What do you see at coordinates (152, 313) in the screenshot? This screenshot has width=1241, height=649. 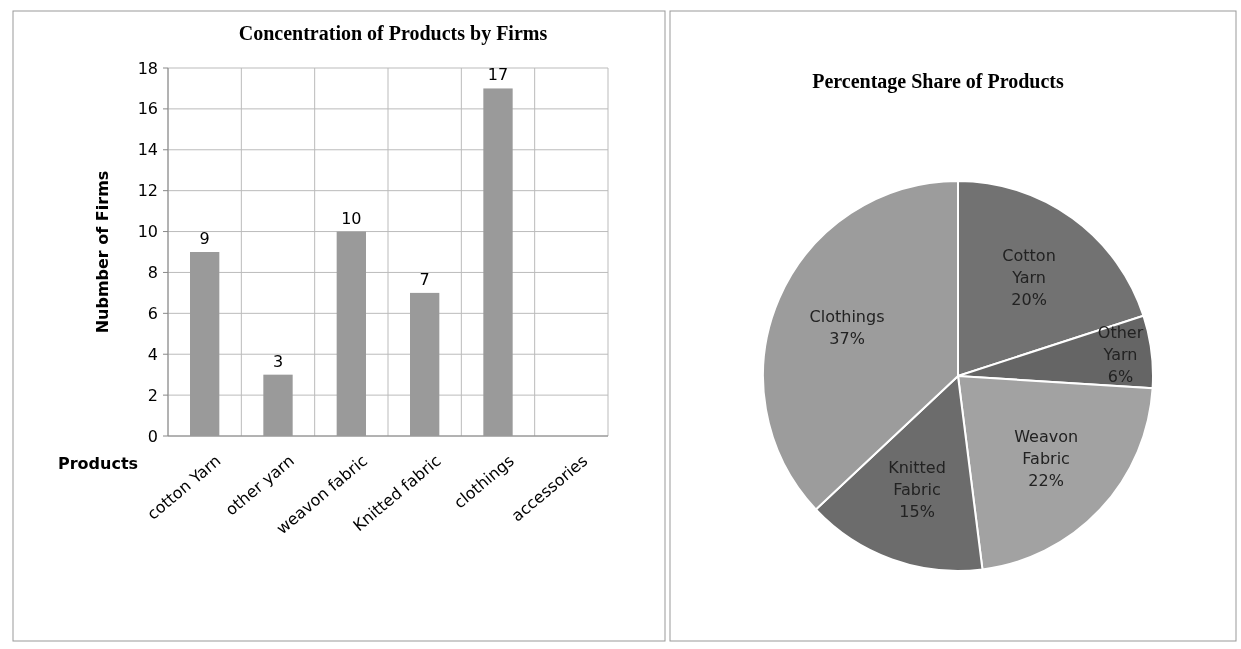 I see `y-tick-label: 6` at bounding box center [152, 313].